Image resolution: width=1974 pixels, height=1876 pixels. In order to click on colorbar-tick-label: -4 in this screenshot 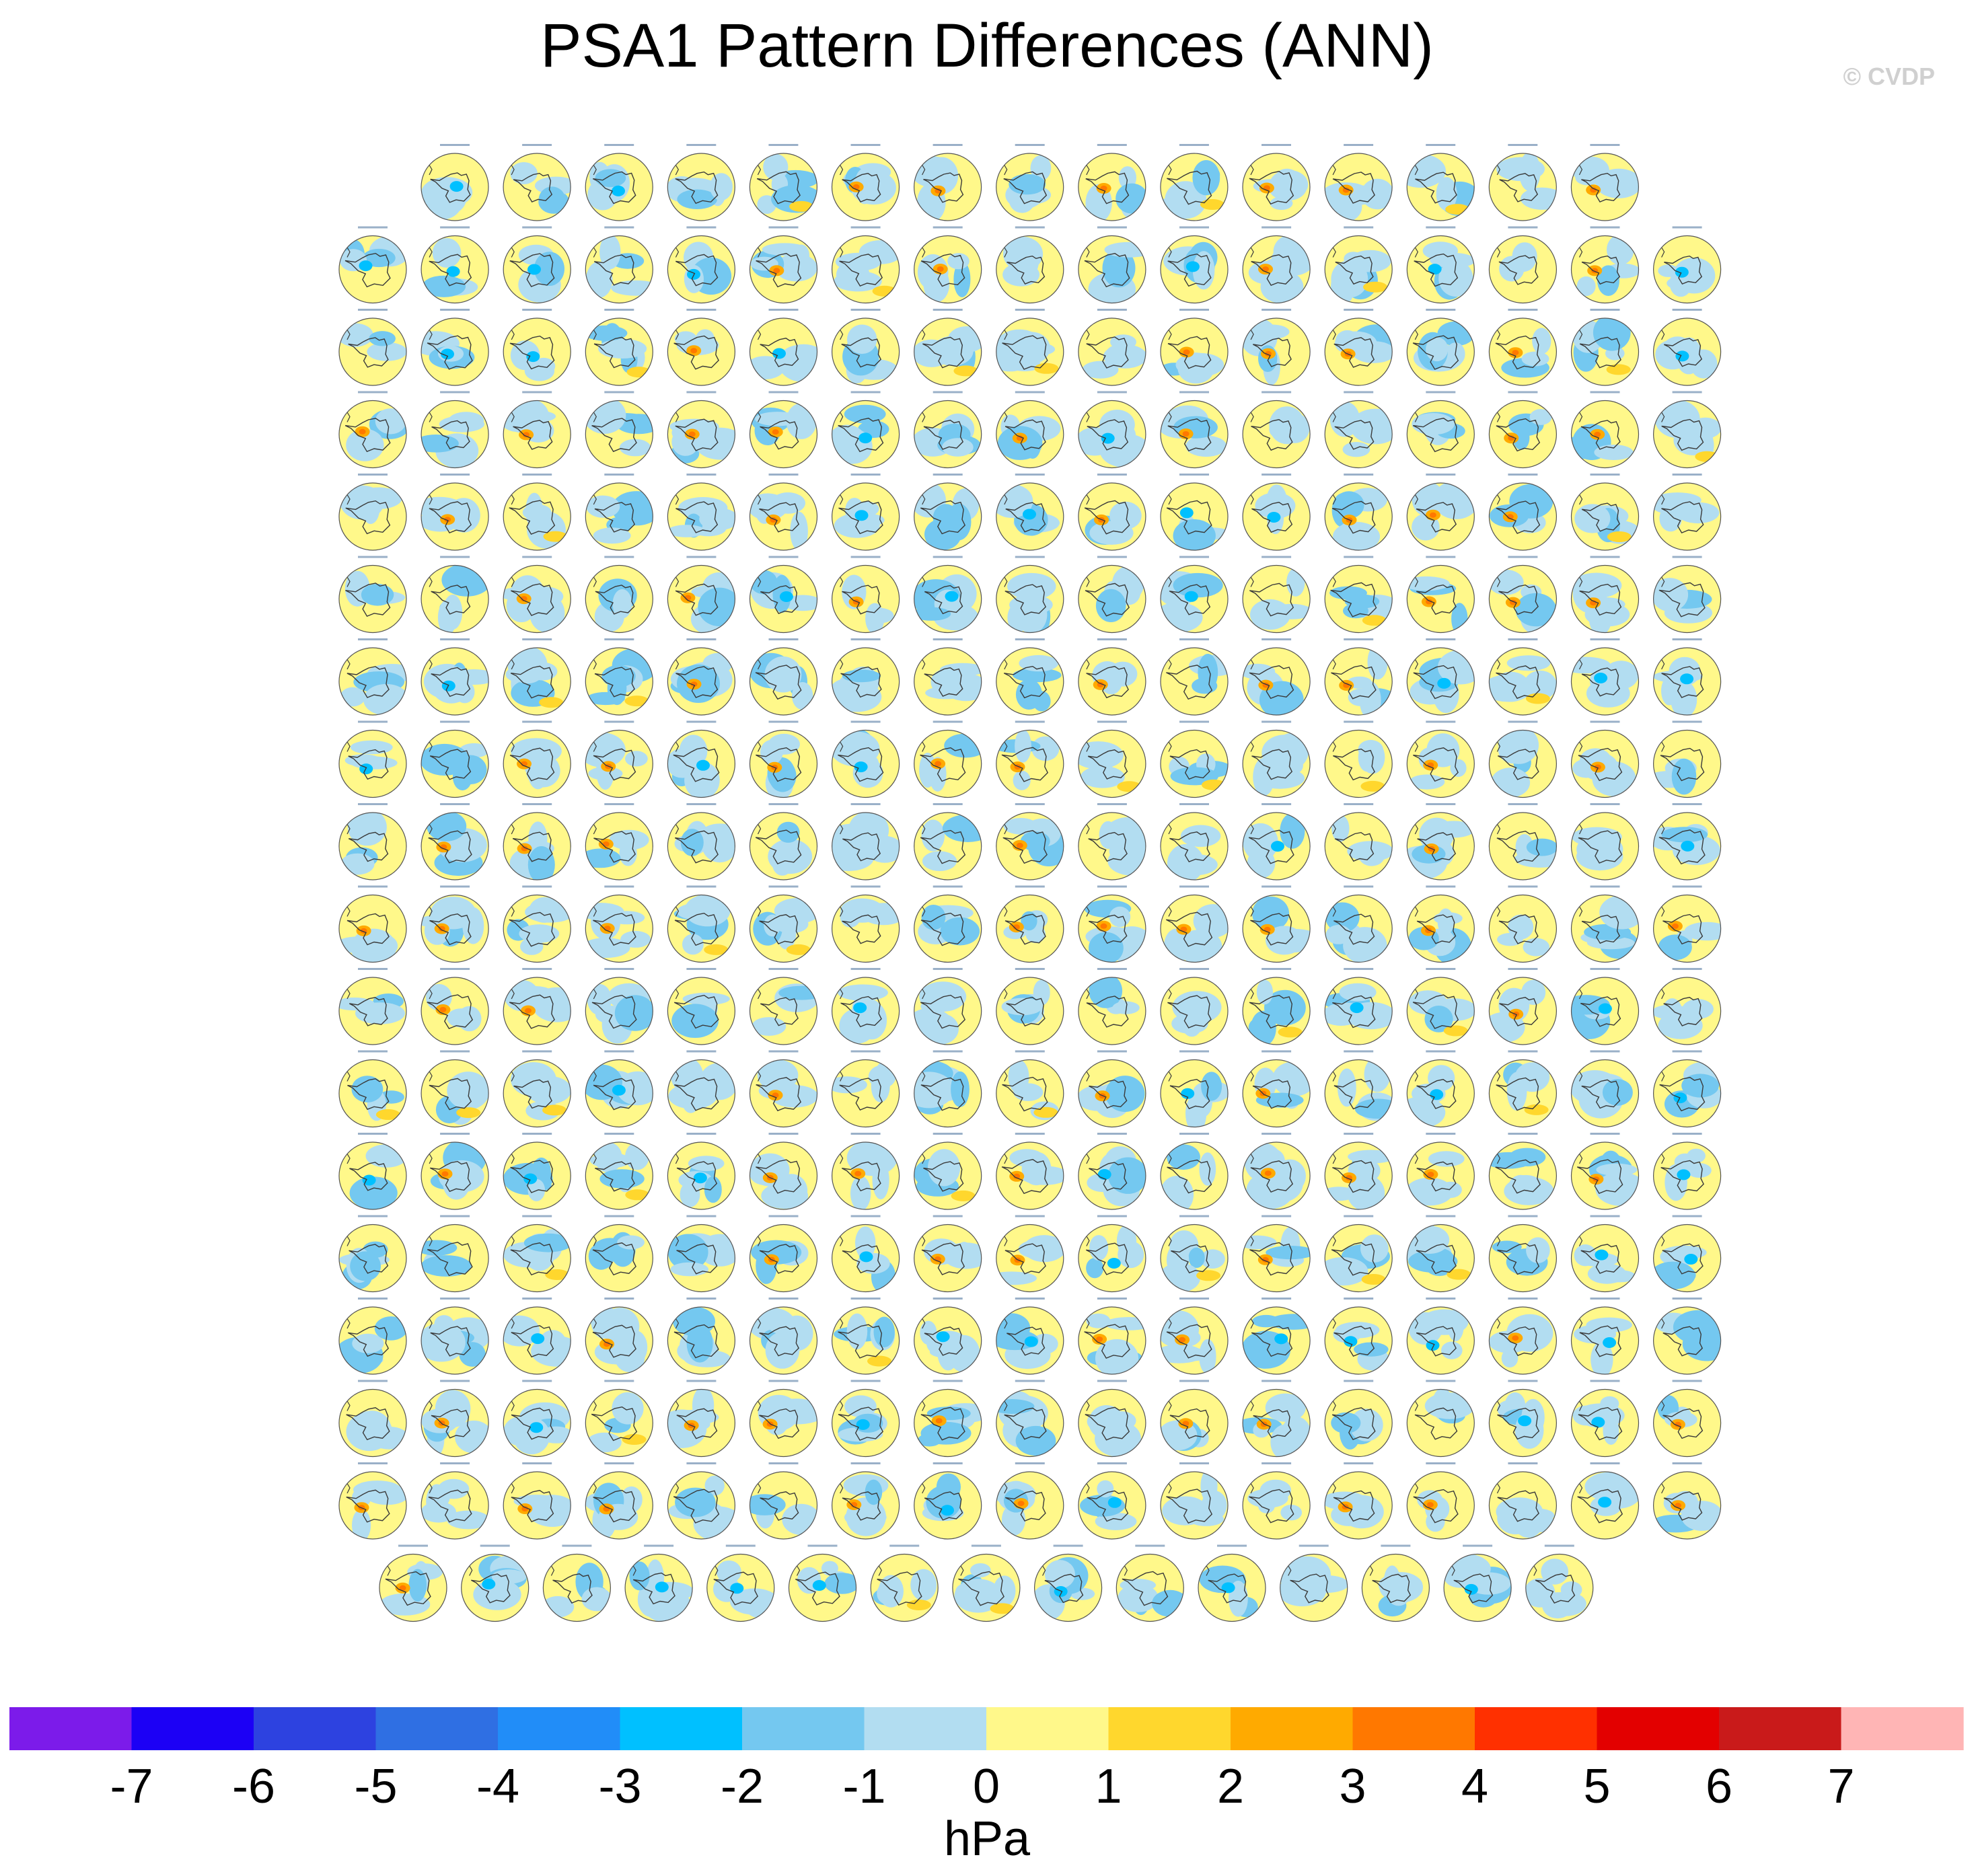, I will do `click(498, 1787)`.